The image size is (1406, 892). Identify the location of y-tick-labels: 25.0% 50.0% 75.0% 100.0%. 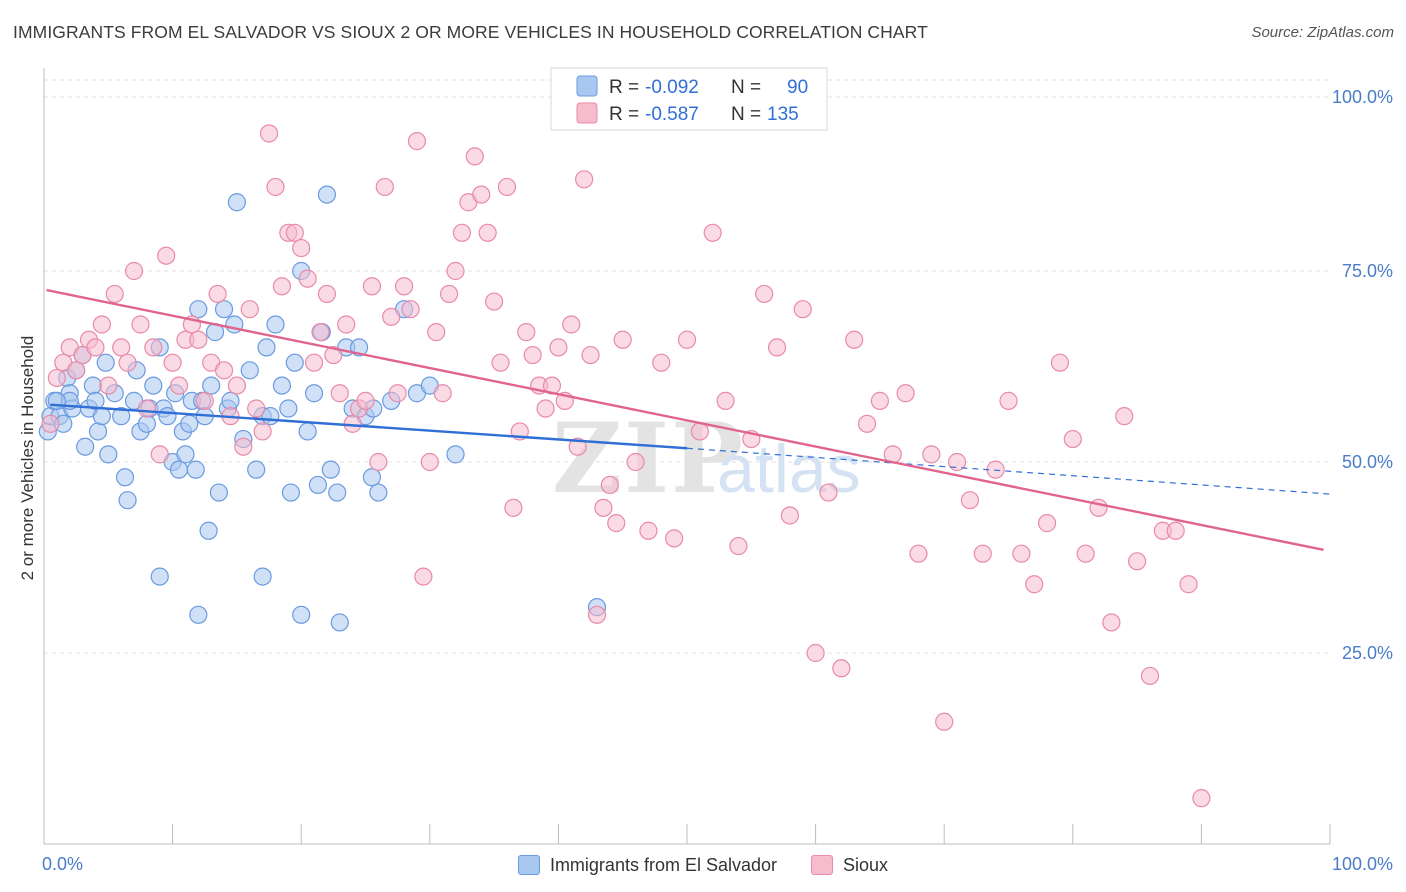
(1362, 375).